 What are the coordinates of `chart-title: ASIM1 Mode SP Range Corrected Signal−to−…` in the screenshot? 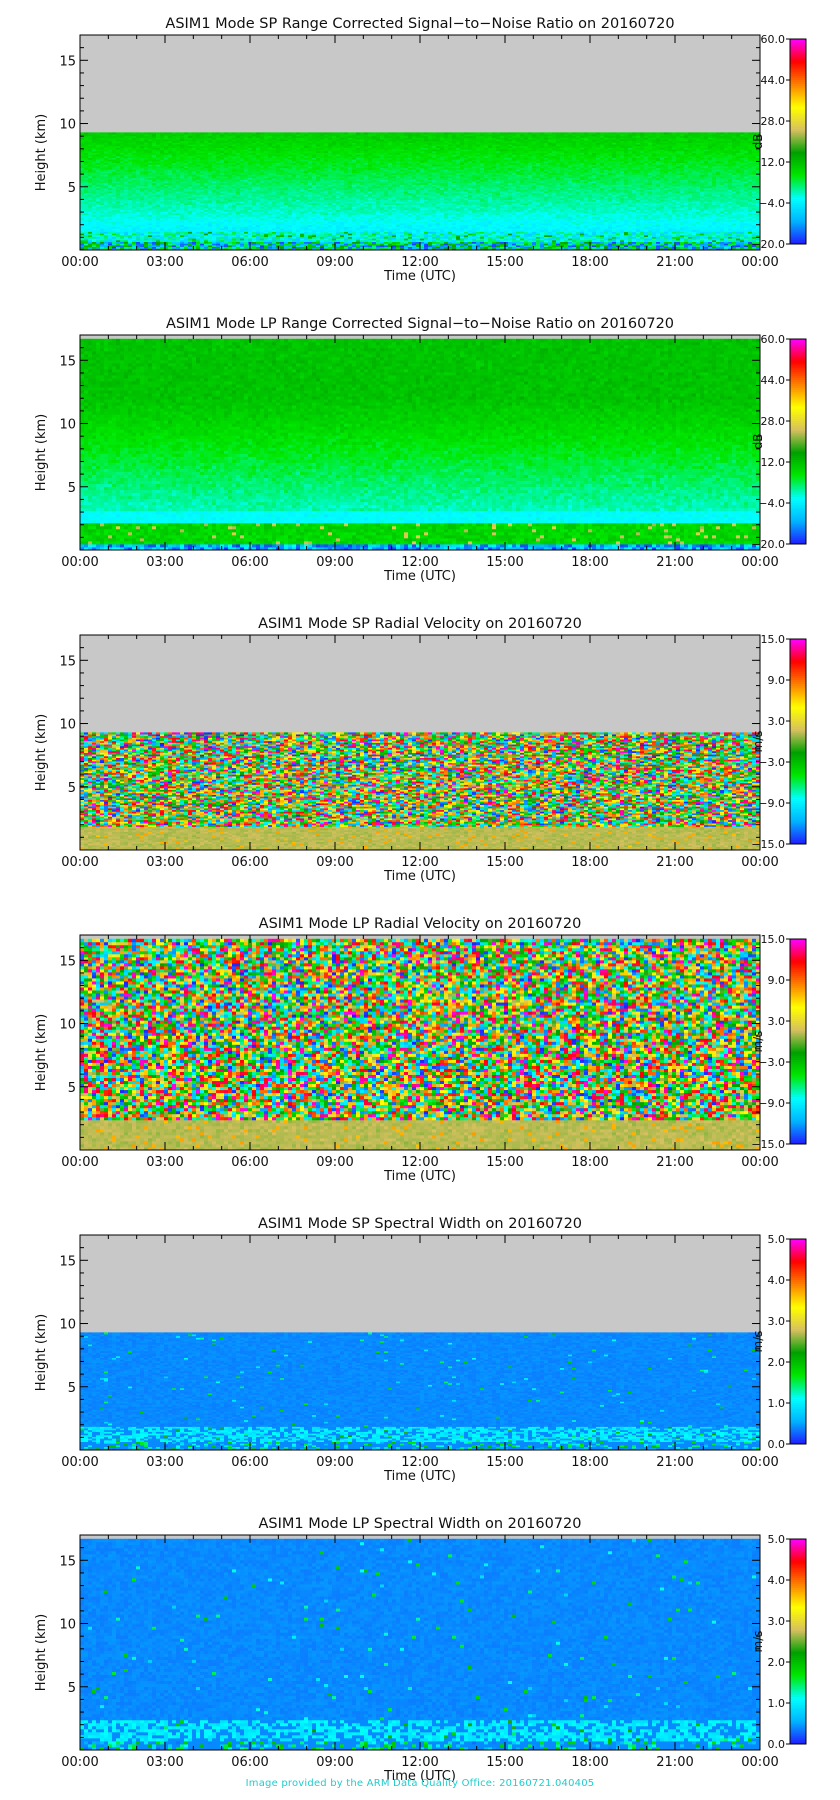 It's located at (419, 24).